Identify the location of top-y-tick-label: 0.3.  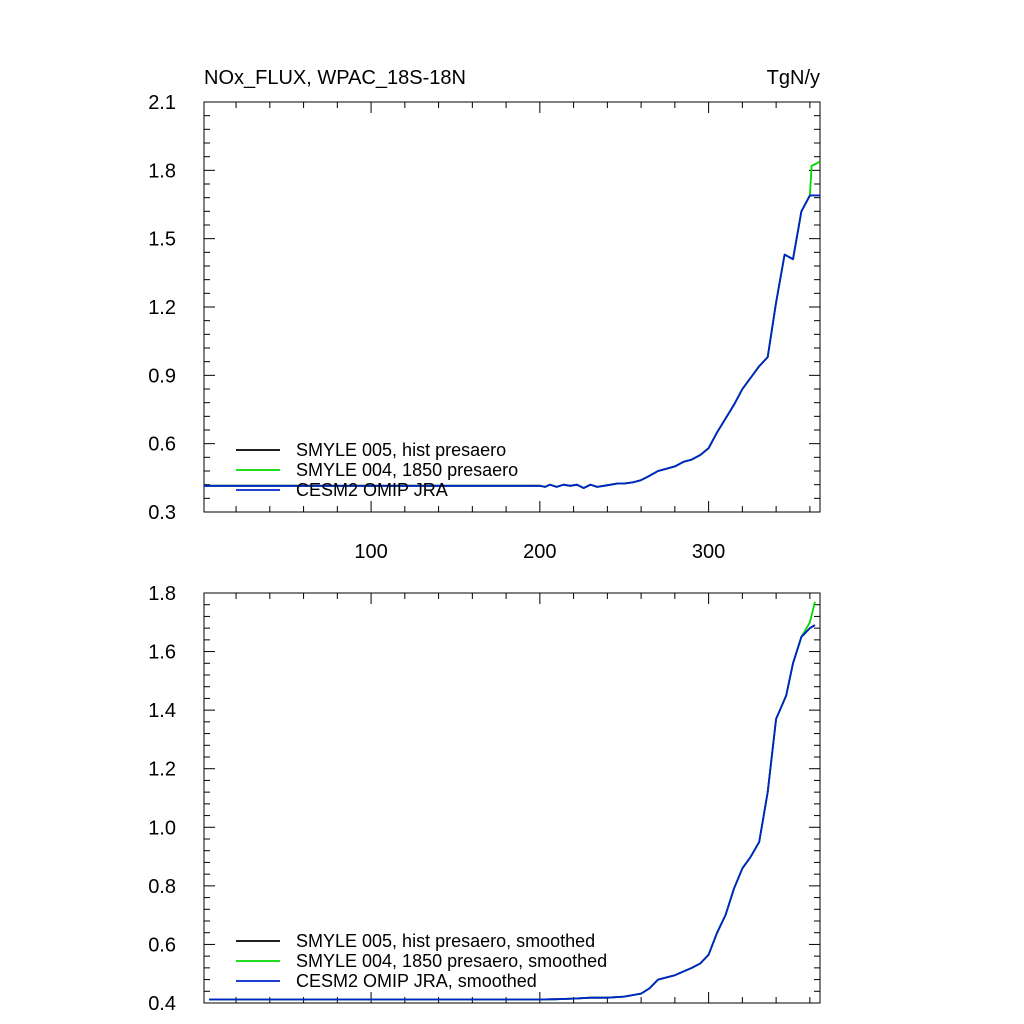
(162, 513).